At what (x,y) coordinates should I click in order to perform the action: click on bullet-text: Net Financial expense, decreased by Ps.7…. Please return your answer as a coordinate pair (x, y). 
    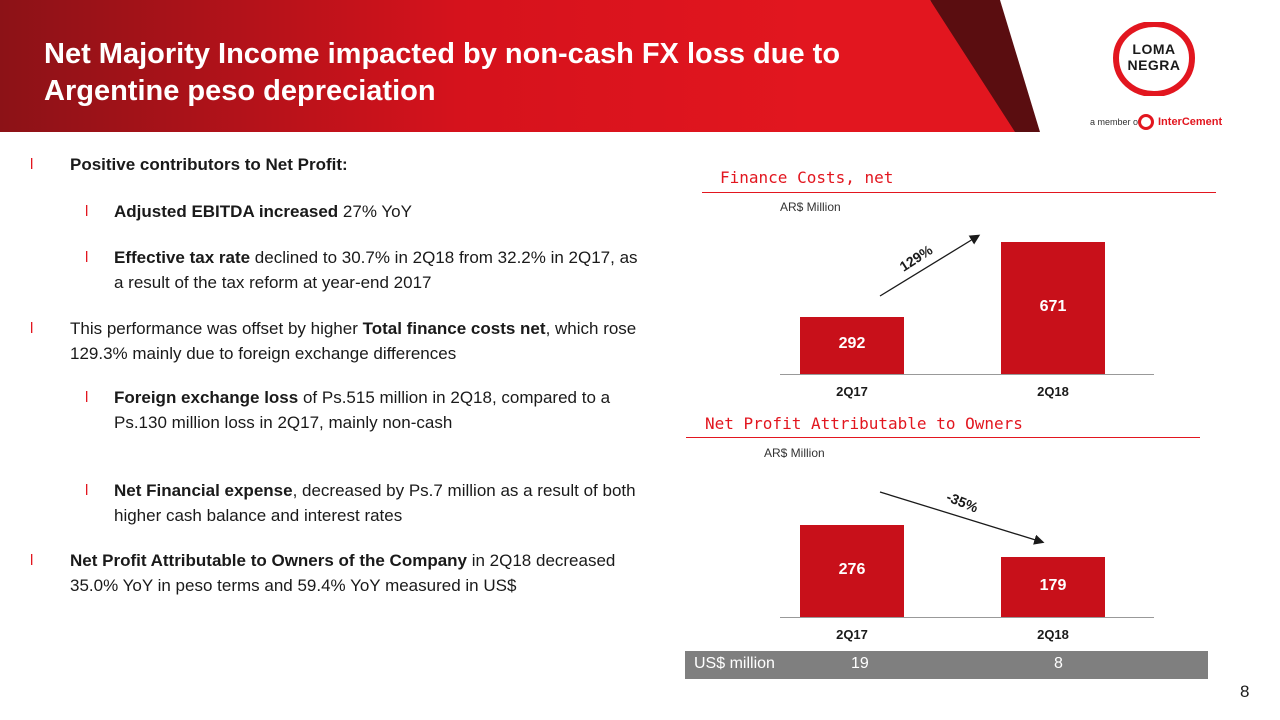
    Looking at the image, I should click on (377, 503).